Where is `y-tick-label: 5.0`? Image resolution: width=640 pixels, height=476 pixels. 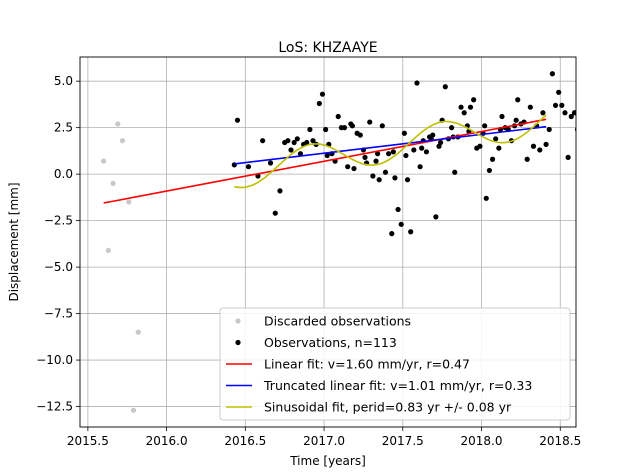
y-tick-label: 5.0 is located at coordinates (63, 81).